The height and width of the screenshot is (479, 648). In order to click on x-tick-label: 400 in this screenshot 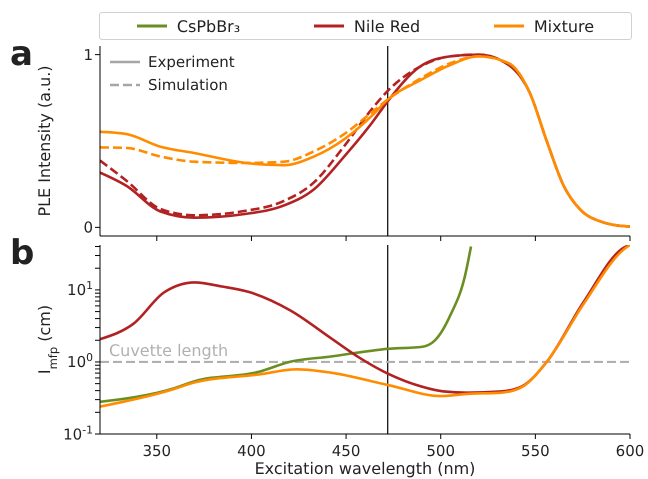, I will do `click(251, 451)`.